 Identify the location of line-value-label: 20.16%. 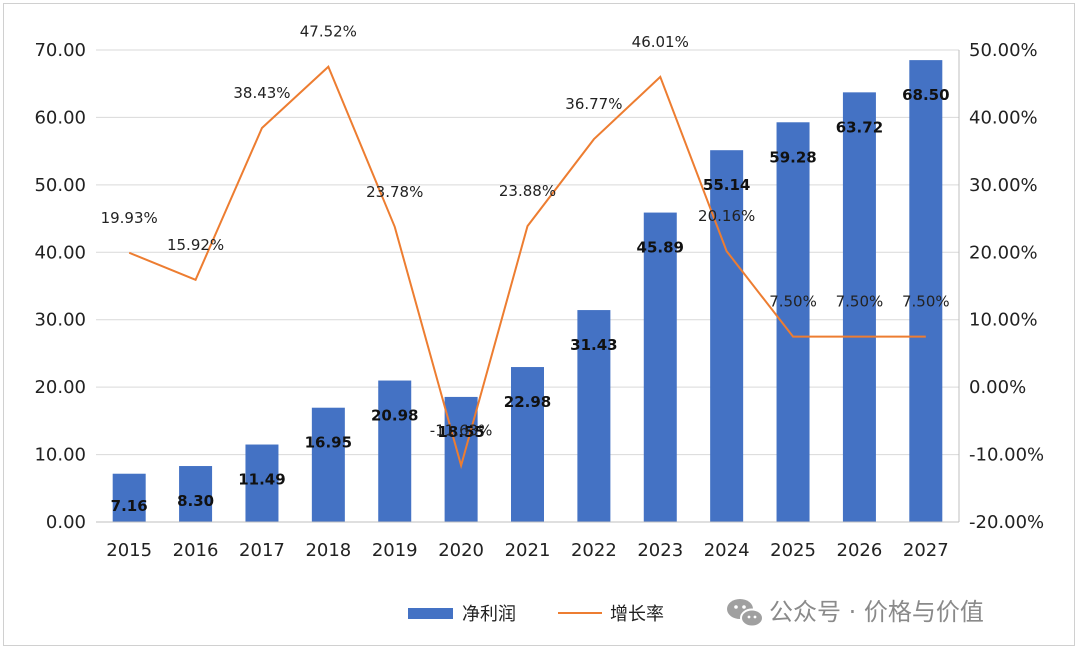
(726, 216).